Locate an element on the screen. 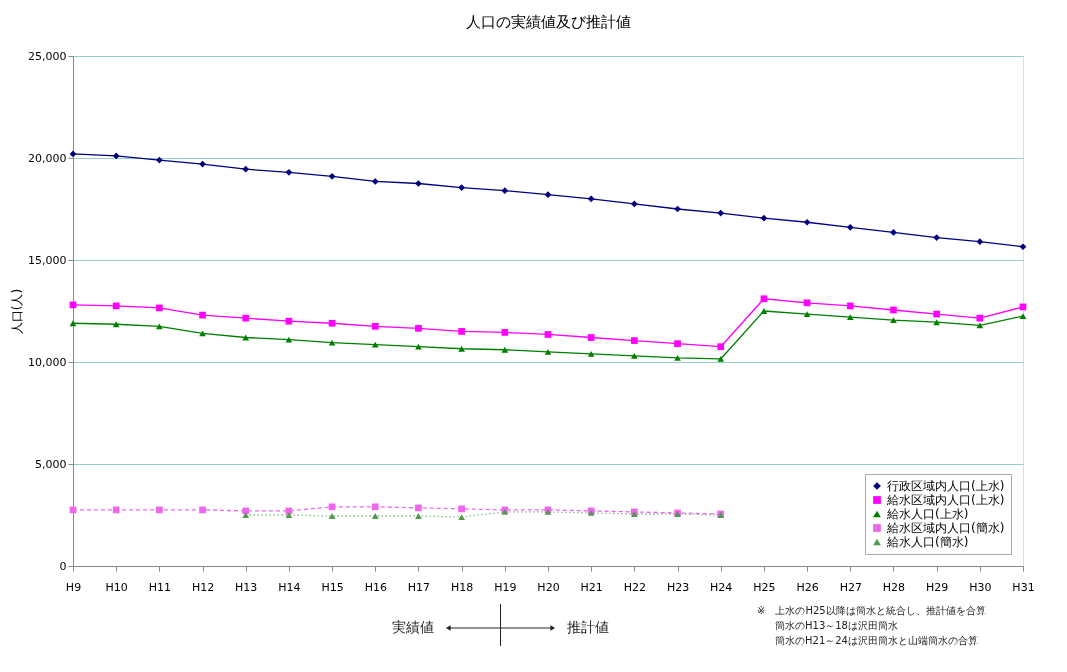 Image resolution: width=1067 pixels, height=672 pixels. x-tick-label: H13 is located at coordinates (246, 587).